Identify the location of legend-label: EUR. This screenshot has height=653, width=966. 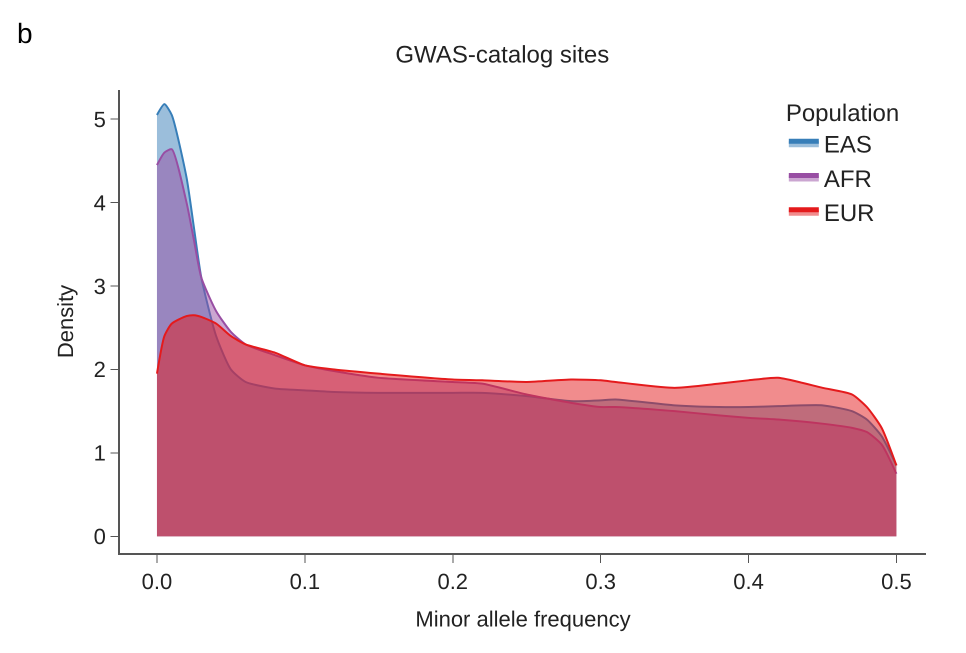
(849, 214).